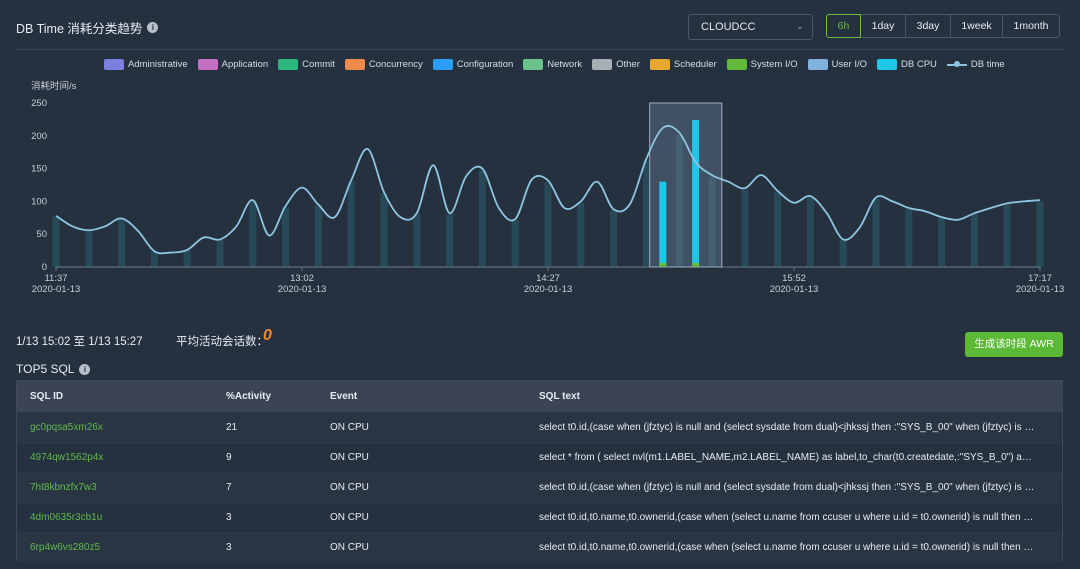  Describe the element at coordinates (1014, 344) in the screenshot. I see `generate-awr-button: 生成该时段 AWR` at that location.